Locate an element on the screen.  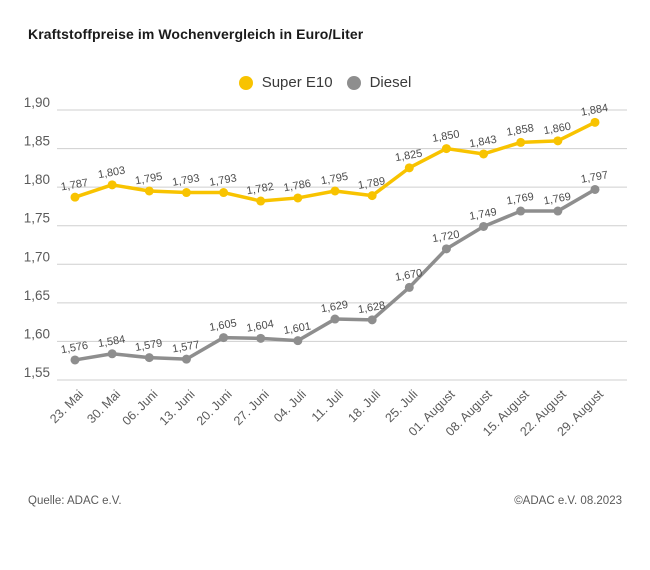
y-tick-label: 1,60 is located at coordinates (37, 333).